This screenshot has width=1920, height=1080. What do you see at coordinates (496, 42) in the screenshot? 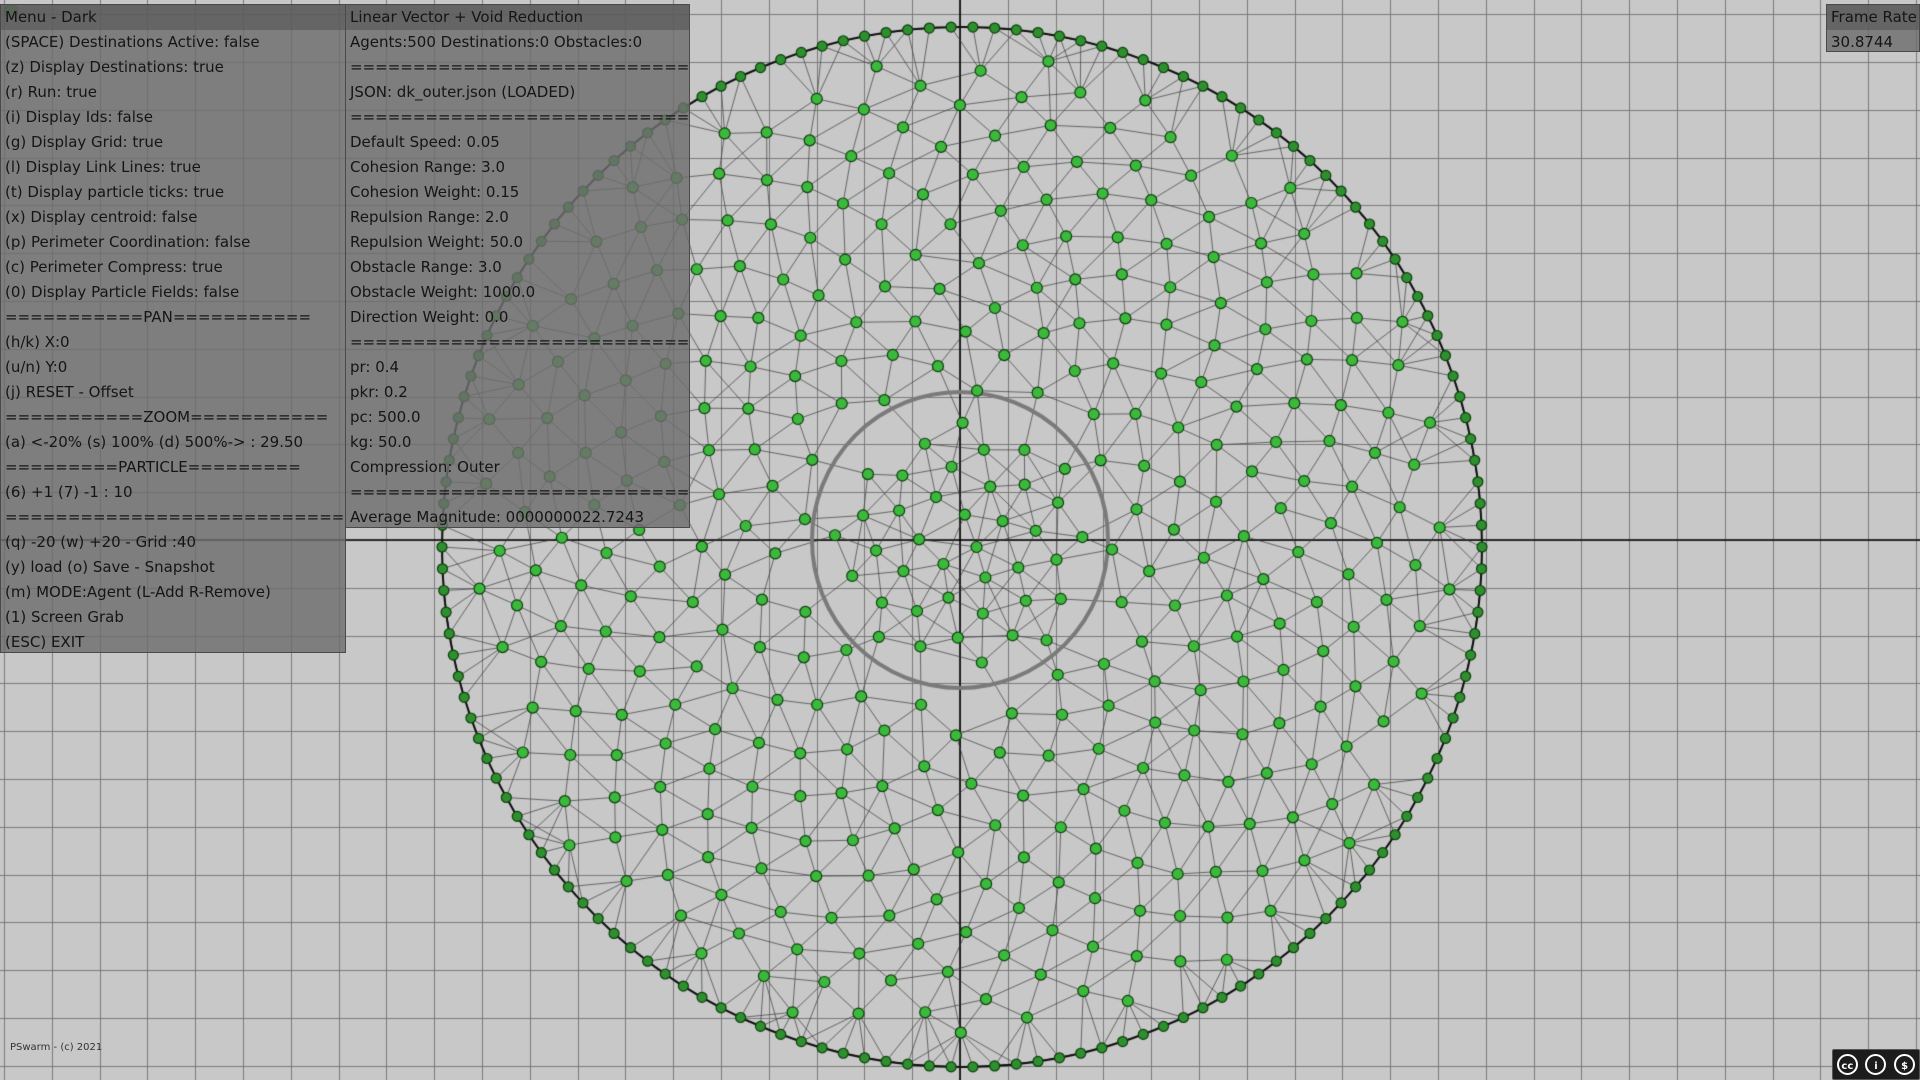
I see `stats-lines-line: Agents:500 Destinations:0 Obstacles:0` at bounding box center [496, 42].